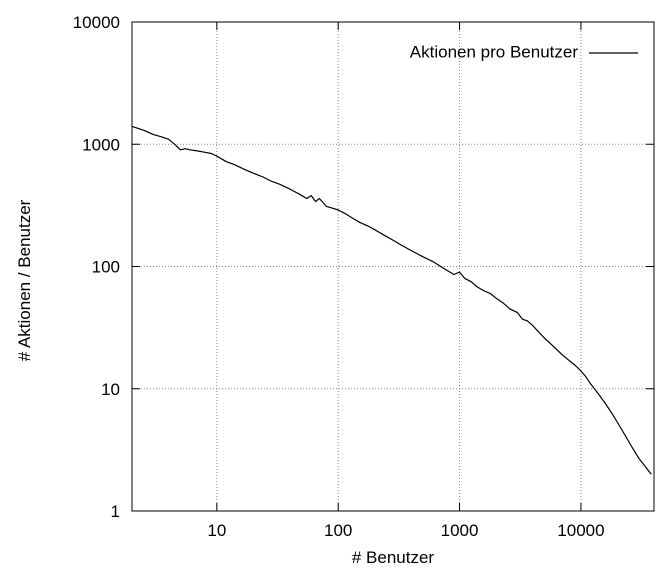 This screenshot has width=657, height=572. Describe the element at coordinates (216, 530) in the screenshot. I see `x-tick-label: 10` at that location.